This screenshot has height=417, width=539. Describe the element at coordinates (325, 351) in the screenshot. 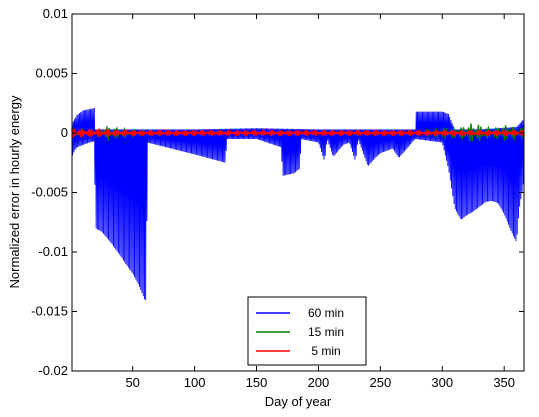

I see `legend-label: 5 min` at that location.